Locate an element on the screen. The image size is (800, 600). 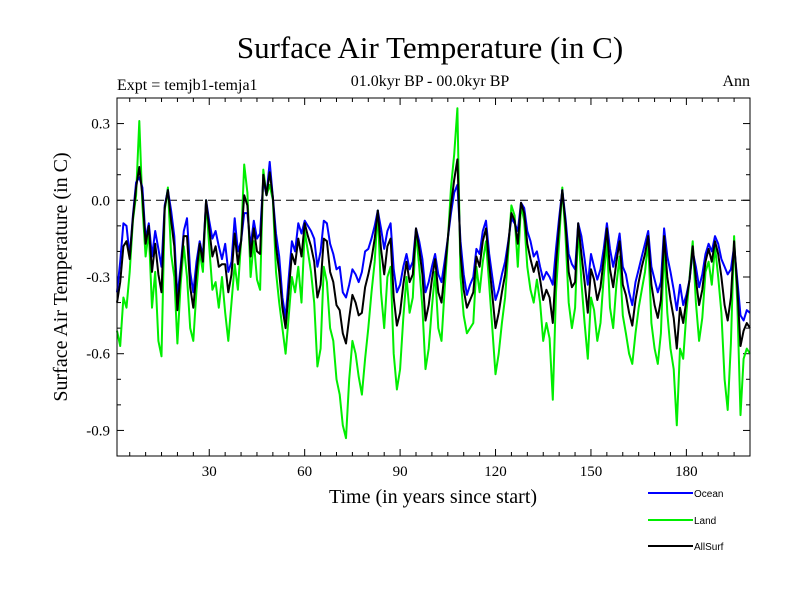
legend-label-ocean: Ocean is located at coordinates (708, 494).